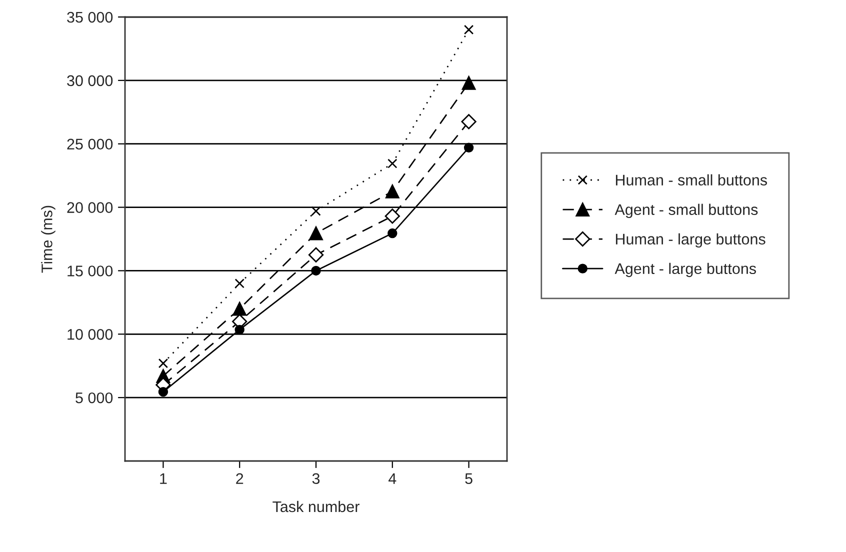 The width and height of the screenshot is (846, 552). Describe the element at coordinates (240, 478) in the screenshot. I see `x-tick-label: 2` at that location.